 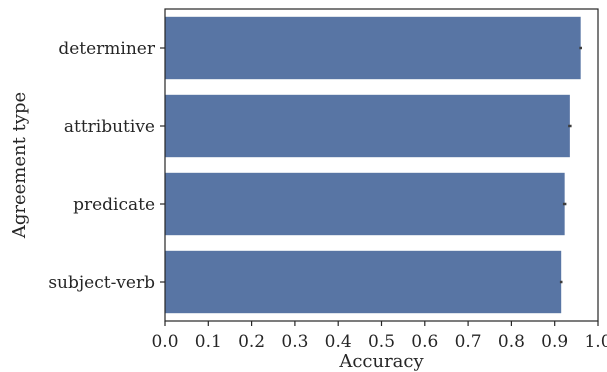 What do you see at coordinates (114, 205) in the screenshot?
I see `y-tick-label: predicate` at bounding box center [114, 205].